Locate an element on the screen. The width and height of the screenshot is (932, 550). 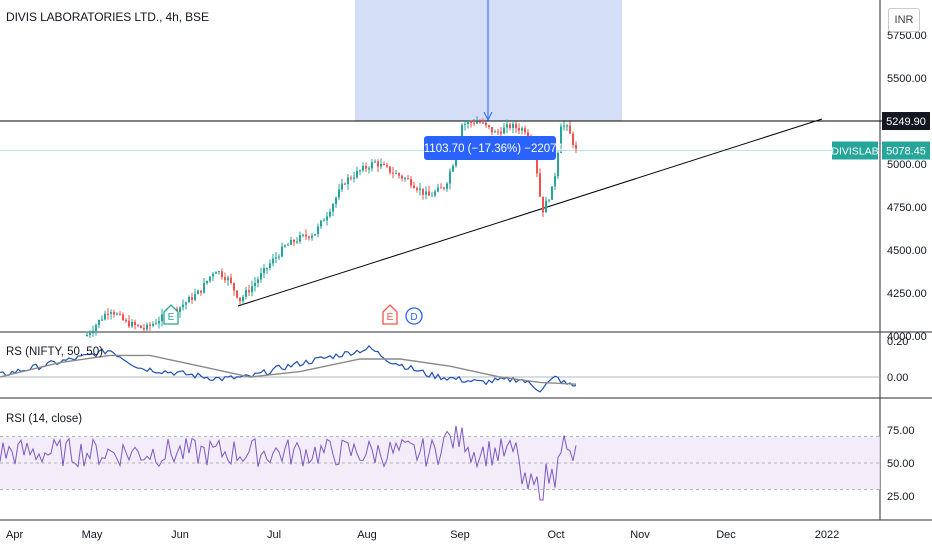
time-tick-label: 2022 is located at coordinates (827, 535).